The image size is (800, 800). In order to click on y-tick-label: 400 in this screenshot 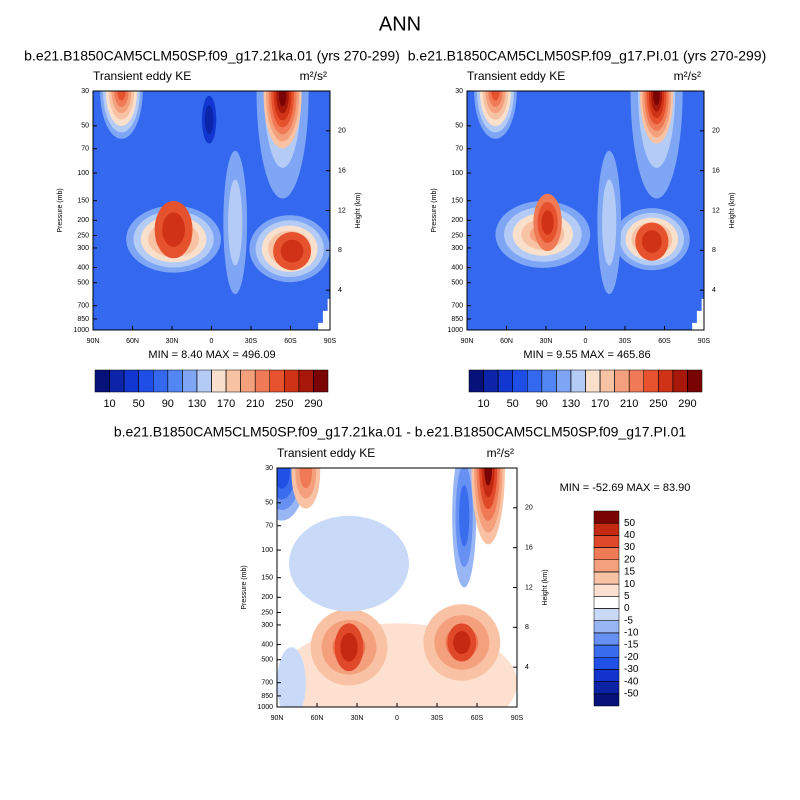, I will do `click(83, 267)`.